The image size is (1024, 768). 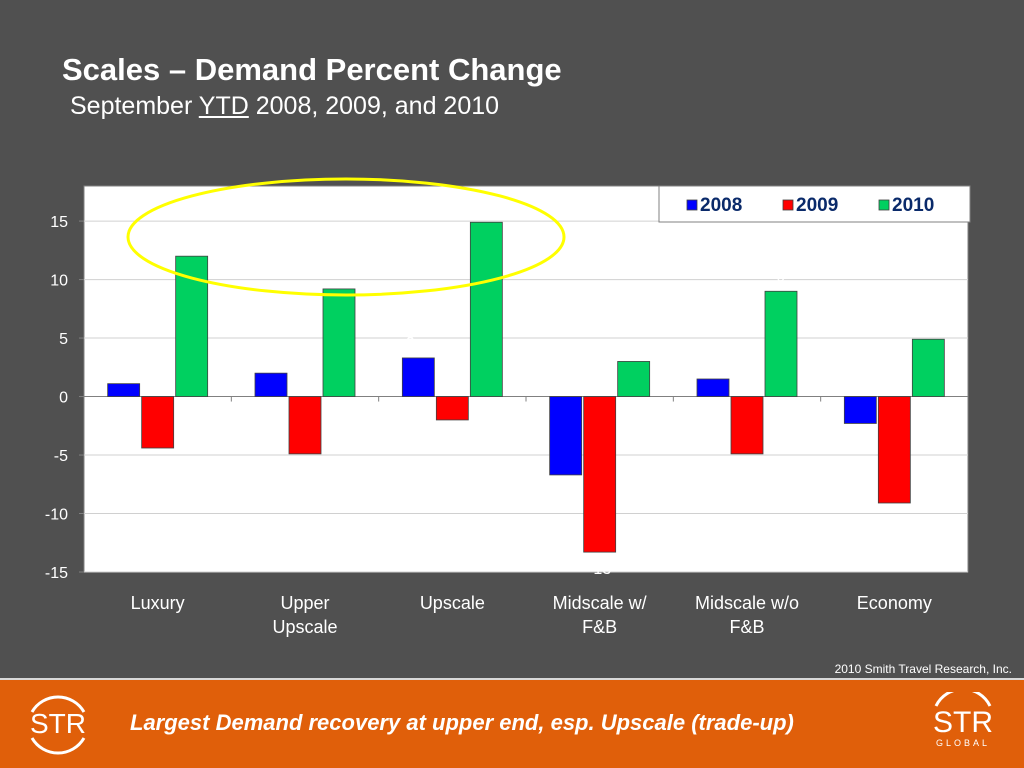 I want to click on data-label-2009: -4, so click(x=158, y=465).